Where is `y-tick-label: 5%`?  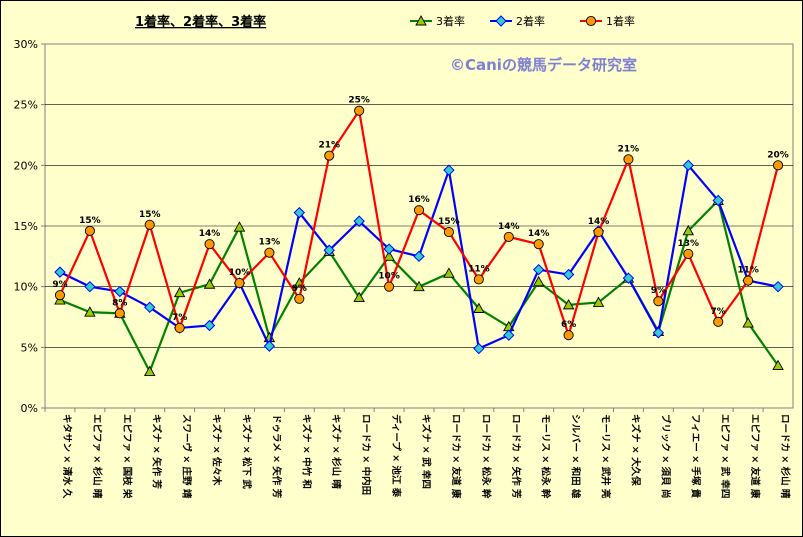 y-tick-label: 5% is located at coordinates (29, 347).